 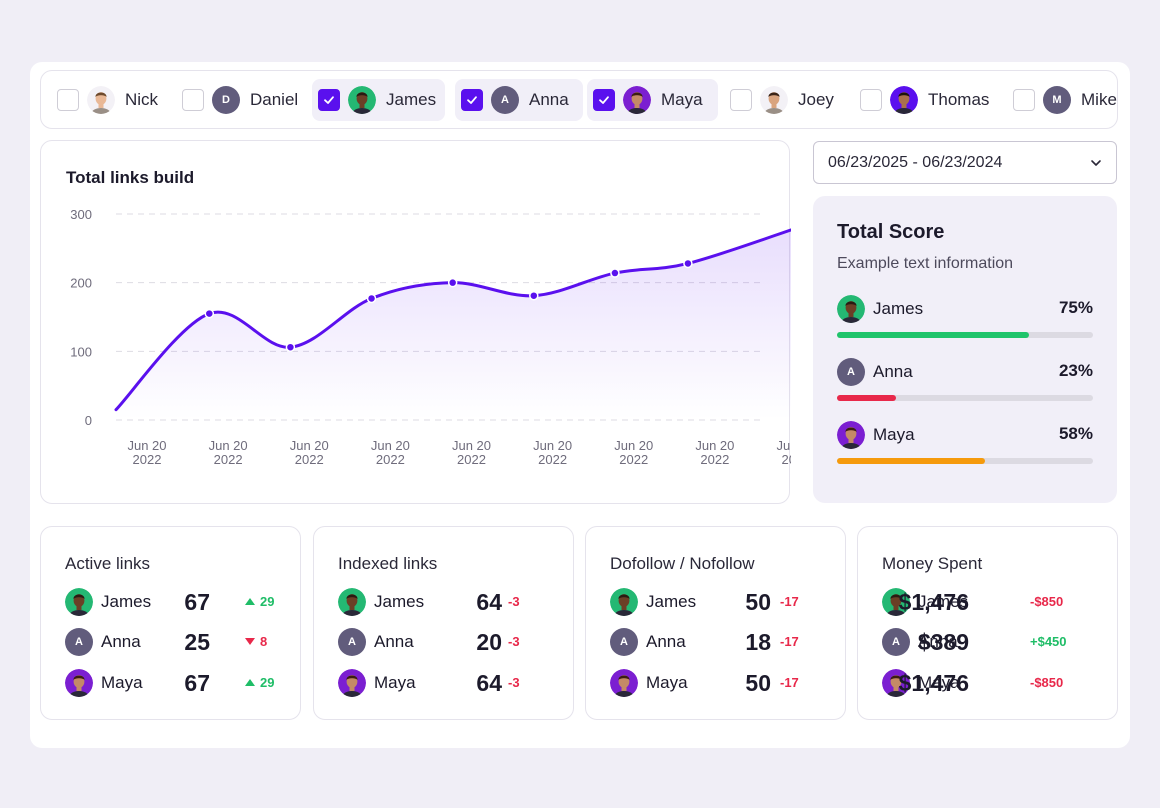 What do you see at coordinates (378, 100) in the screenshot?
I see `user-filter-james: James` at bounding box center [378, 100].